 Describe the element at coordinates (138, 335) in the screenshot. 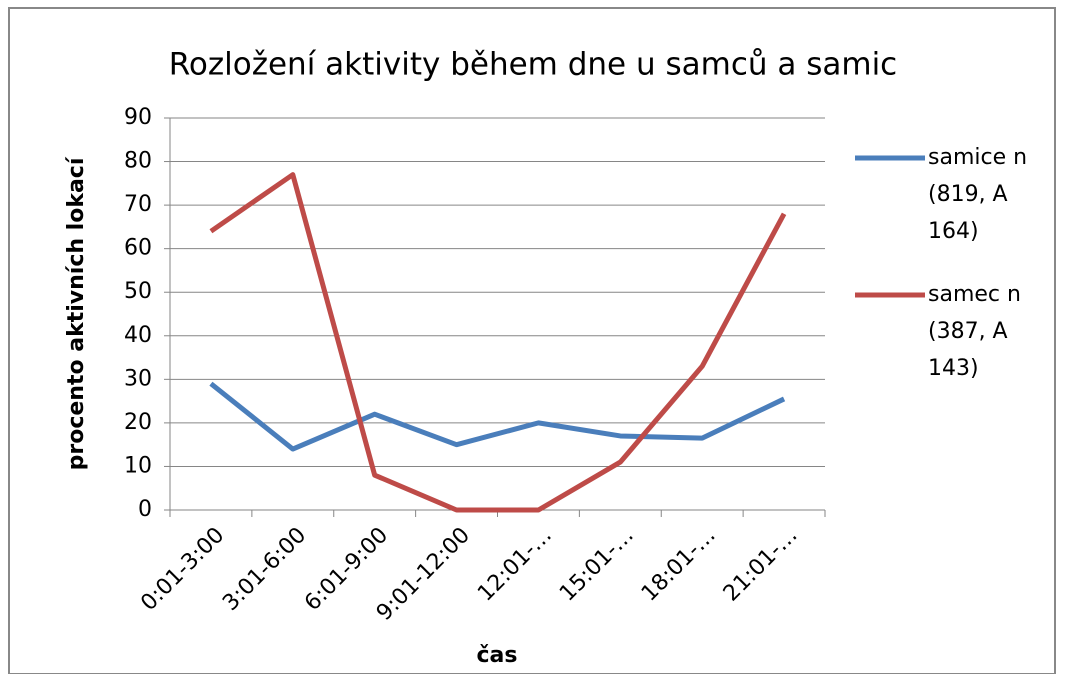

I see `y-tick-label: 40` at that location.